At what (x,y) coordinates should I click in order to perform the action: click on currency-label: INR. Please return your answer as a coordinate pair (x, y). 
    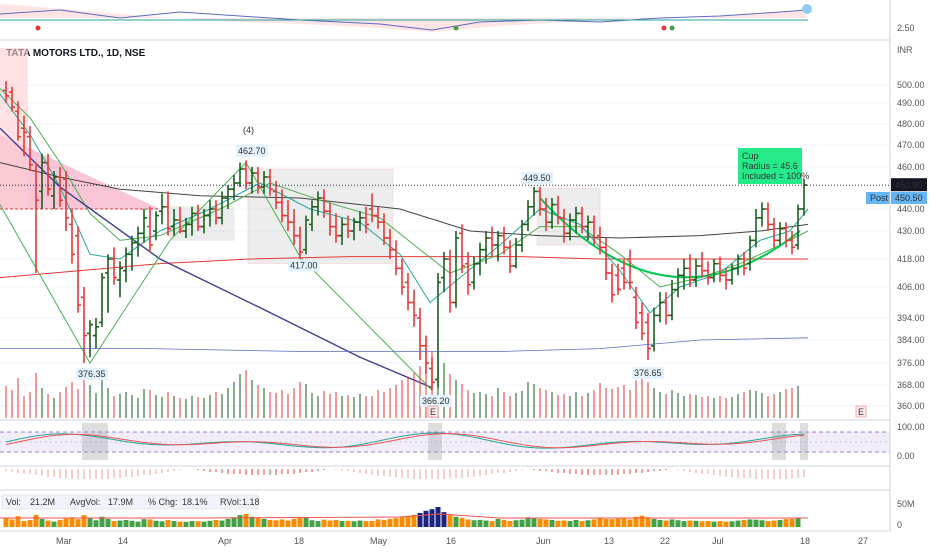
    Looking at the image, I should click on (905, 50).